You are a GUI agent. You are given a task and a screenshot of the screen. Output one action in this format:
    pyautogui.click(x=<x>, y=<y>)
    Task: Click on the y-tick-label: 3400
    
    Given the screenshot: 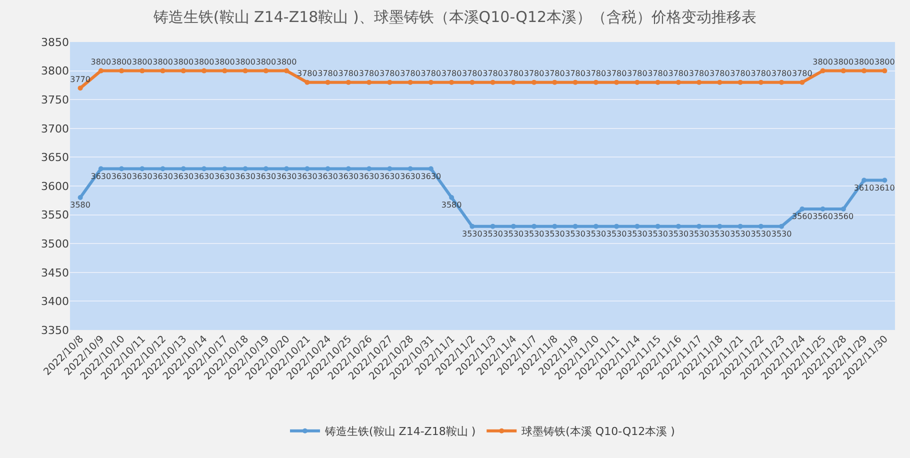 What is the action you would take?
    pyautogui.click(x=55, y=301)
    